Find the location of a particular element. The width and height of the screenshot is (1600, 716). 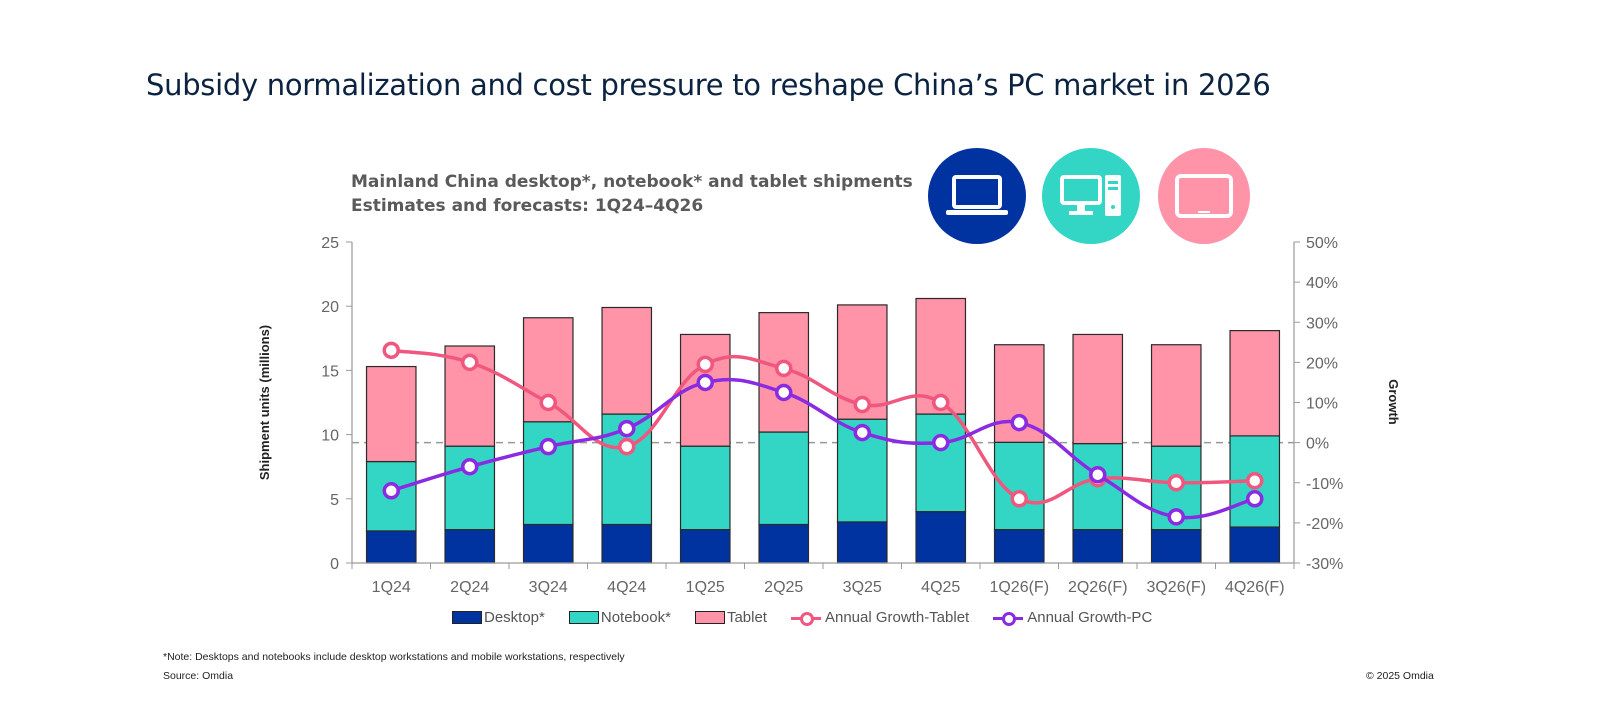

legend-item-growth-pc: Annual Growth-PC is located at coordinates (1072, 617).